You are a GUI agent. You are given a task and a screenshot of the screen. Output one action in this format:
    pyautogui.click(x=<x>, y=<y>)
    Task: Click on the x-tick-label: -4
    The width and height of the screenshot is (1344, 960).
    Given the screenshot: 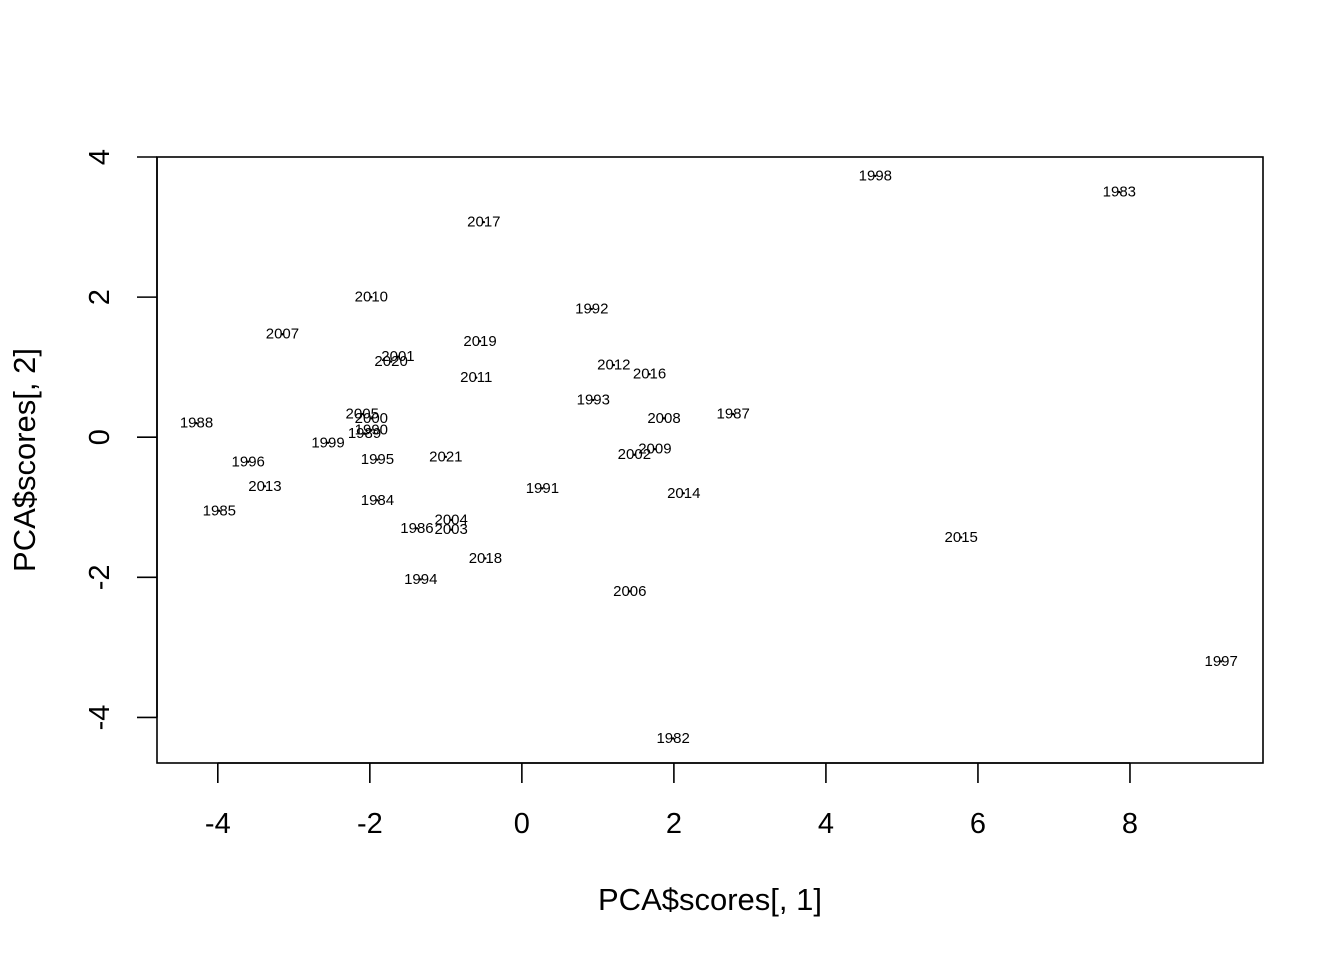 What is the action you would take?
    pyautogui.click(x=218, y=824)
    